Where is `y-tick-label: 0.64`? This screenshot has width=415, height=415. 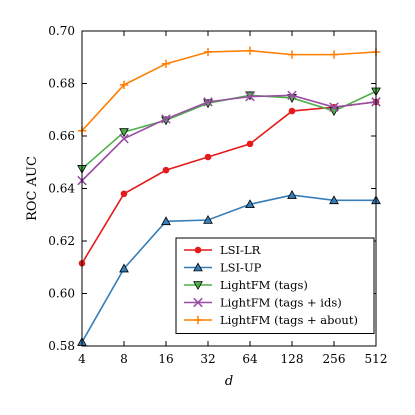
y-tick-label: 0.64 is located at coordinates (61, 189).